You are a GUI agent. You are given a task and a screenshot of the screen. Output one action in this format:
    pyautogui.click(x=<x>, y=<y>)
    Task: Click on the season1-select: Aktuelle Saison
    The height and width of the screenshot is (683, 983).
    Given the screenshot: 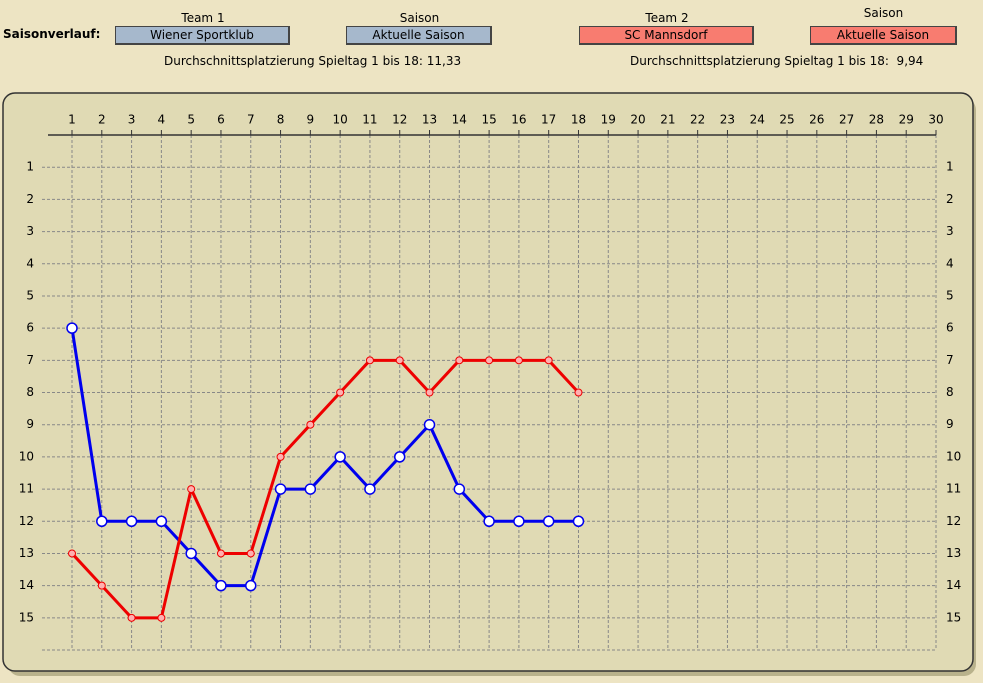 What is the action you would take?
    pyautogui.click(x=419, y=35)
    